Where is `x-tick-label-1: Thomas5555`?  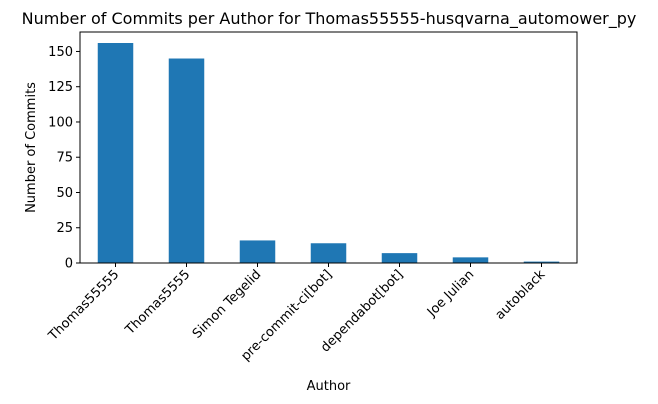 x-tick-label-1: Thomas5555 is located at coordinates (157, 302).